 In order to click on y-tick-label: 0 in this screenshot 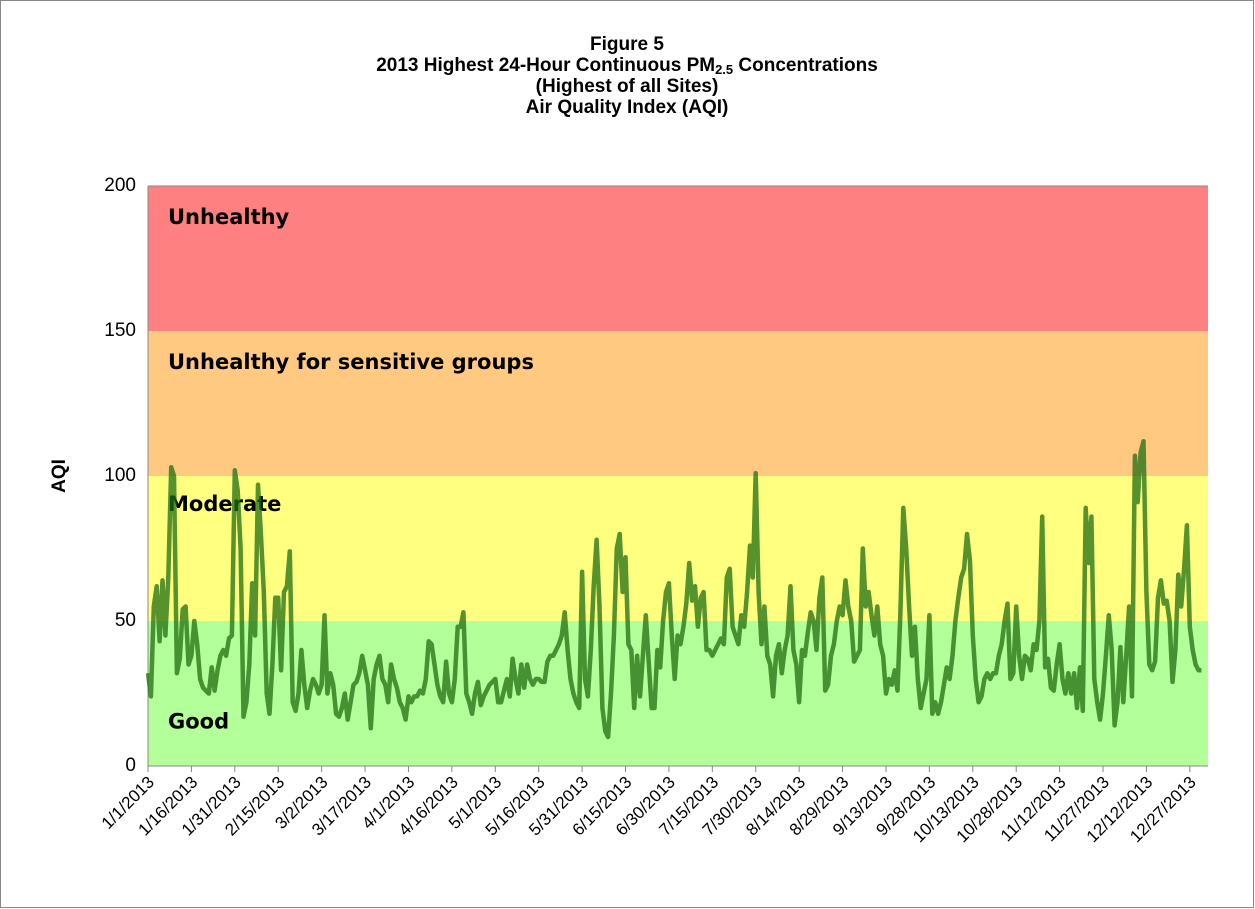, I will do `click(130, 765)`.